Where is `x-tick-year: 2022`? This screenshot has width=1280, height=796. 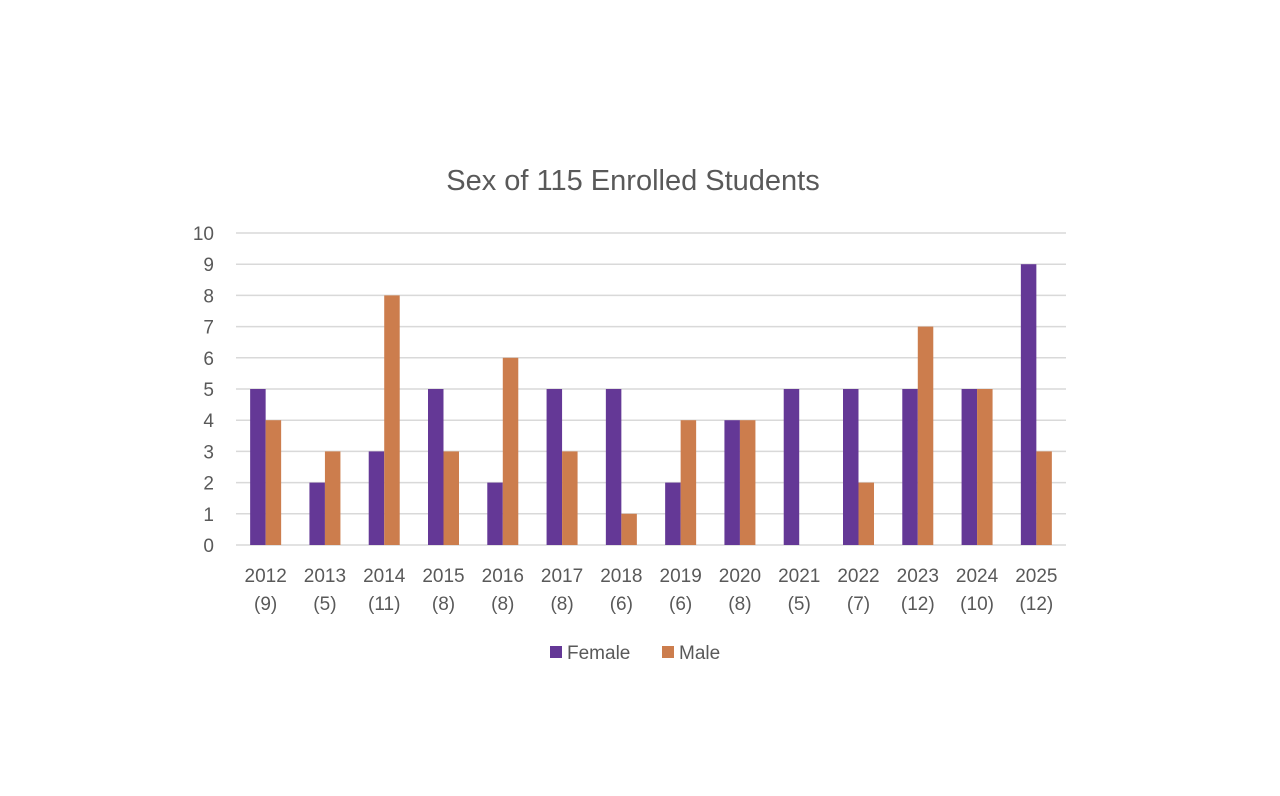 x-tick-year: 2022 is located at coordinates (858, 576).